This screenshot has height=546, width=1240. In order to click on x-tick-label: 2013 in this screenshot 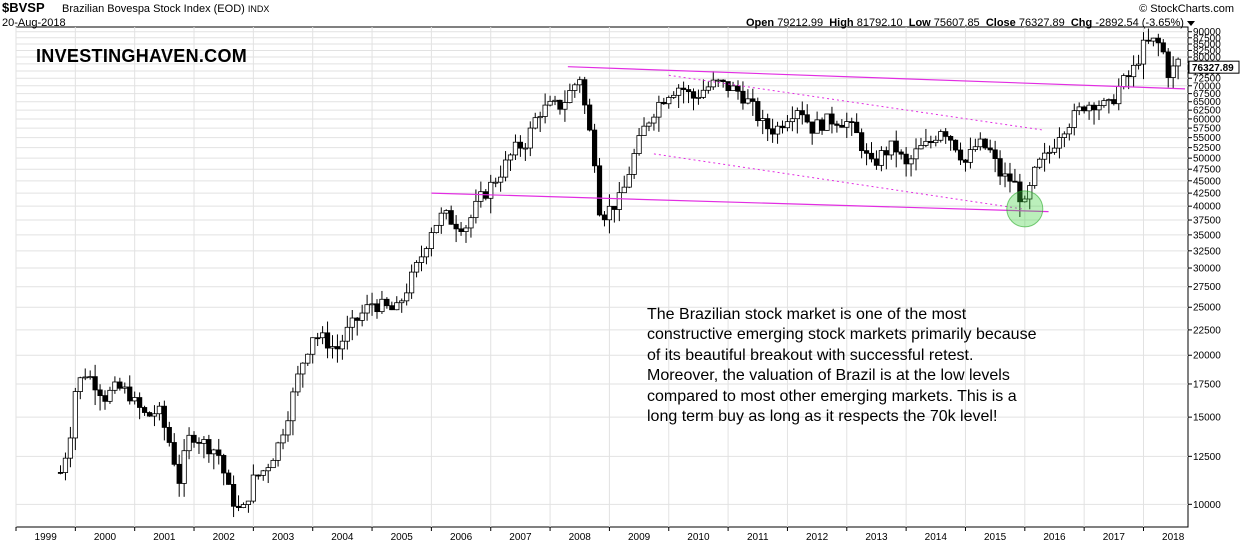, I will do `click(876, 537)`.